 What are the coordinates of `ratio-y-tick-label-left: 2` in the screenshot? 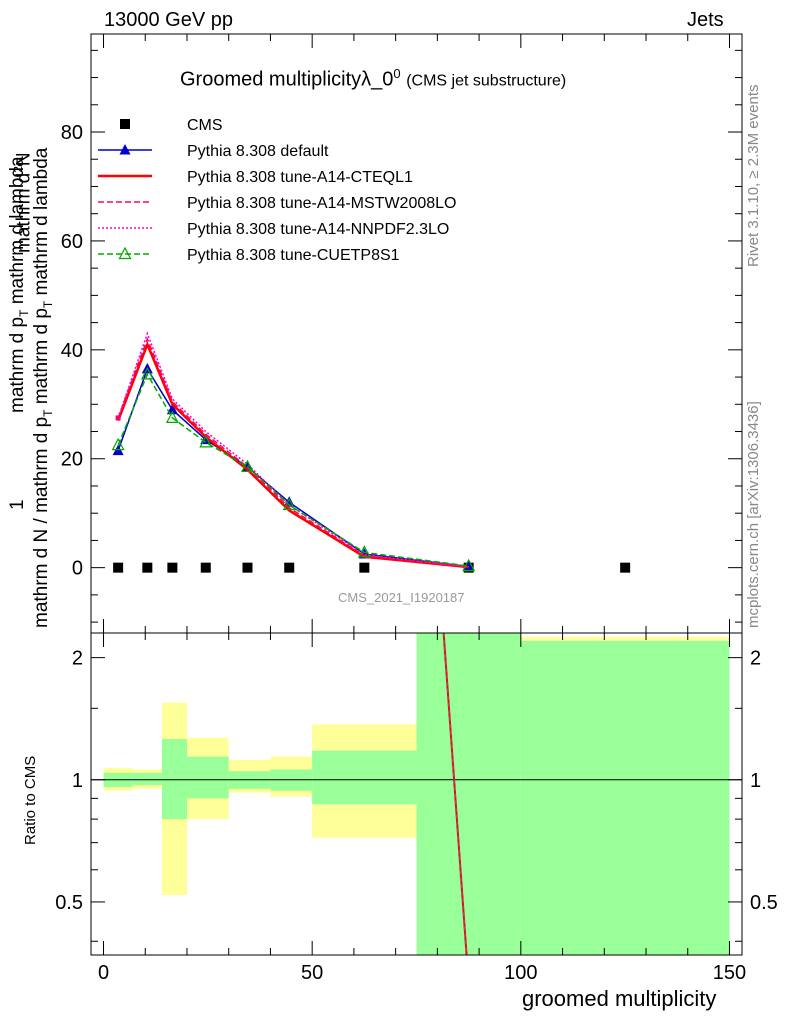 It's located at (77, 659).